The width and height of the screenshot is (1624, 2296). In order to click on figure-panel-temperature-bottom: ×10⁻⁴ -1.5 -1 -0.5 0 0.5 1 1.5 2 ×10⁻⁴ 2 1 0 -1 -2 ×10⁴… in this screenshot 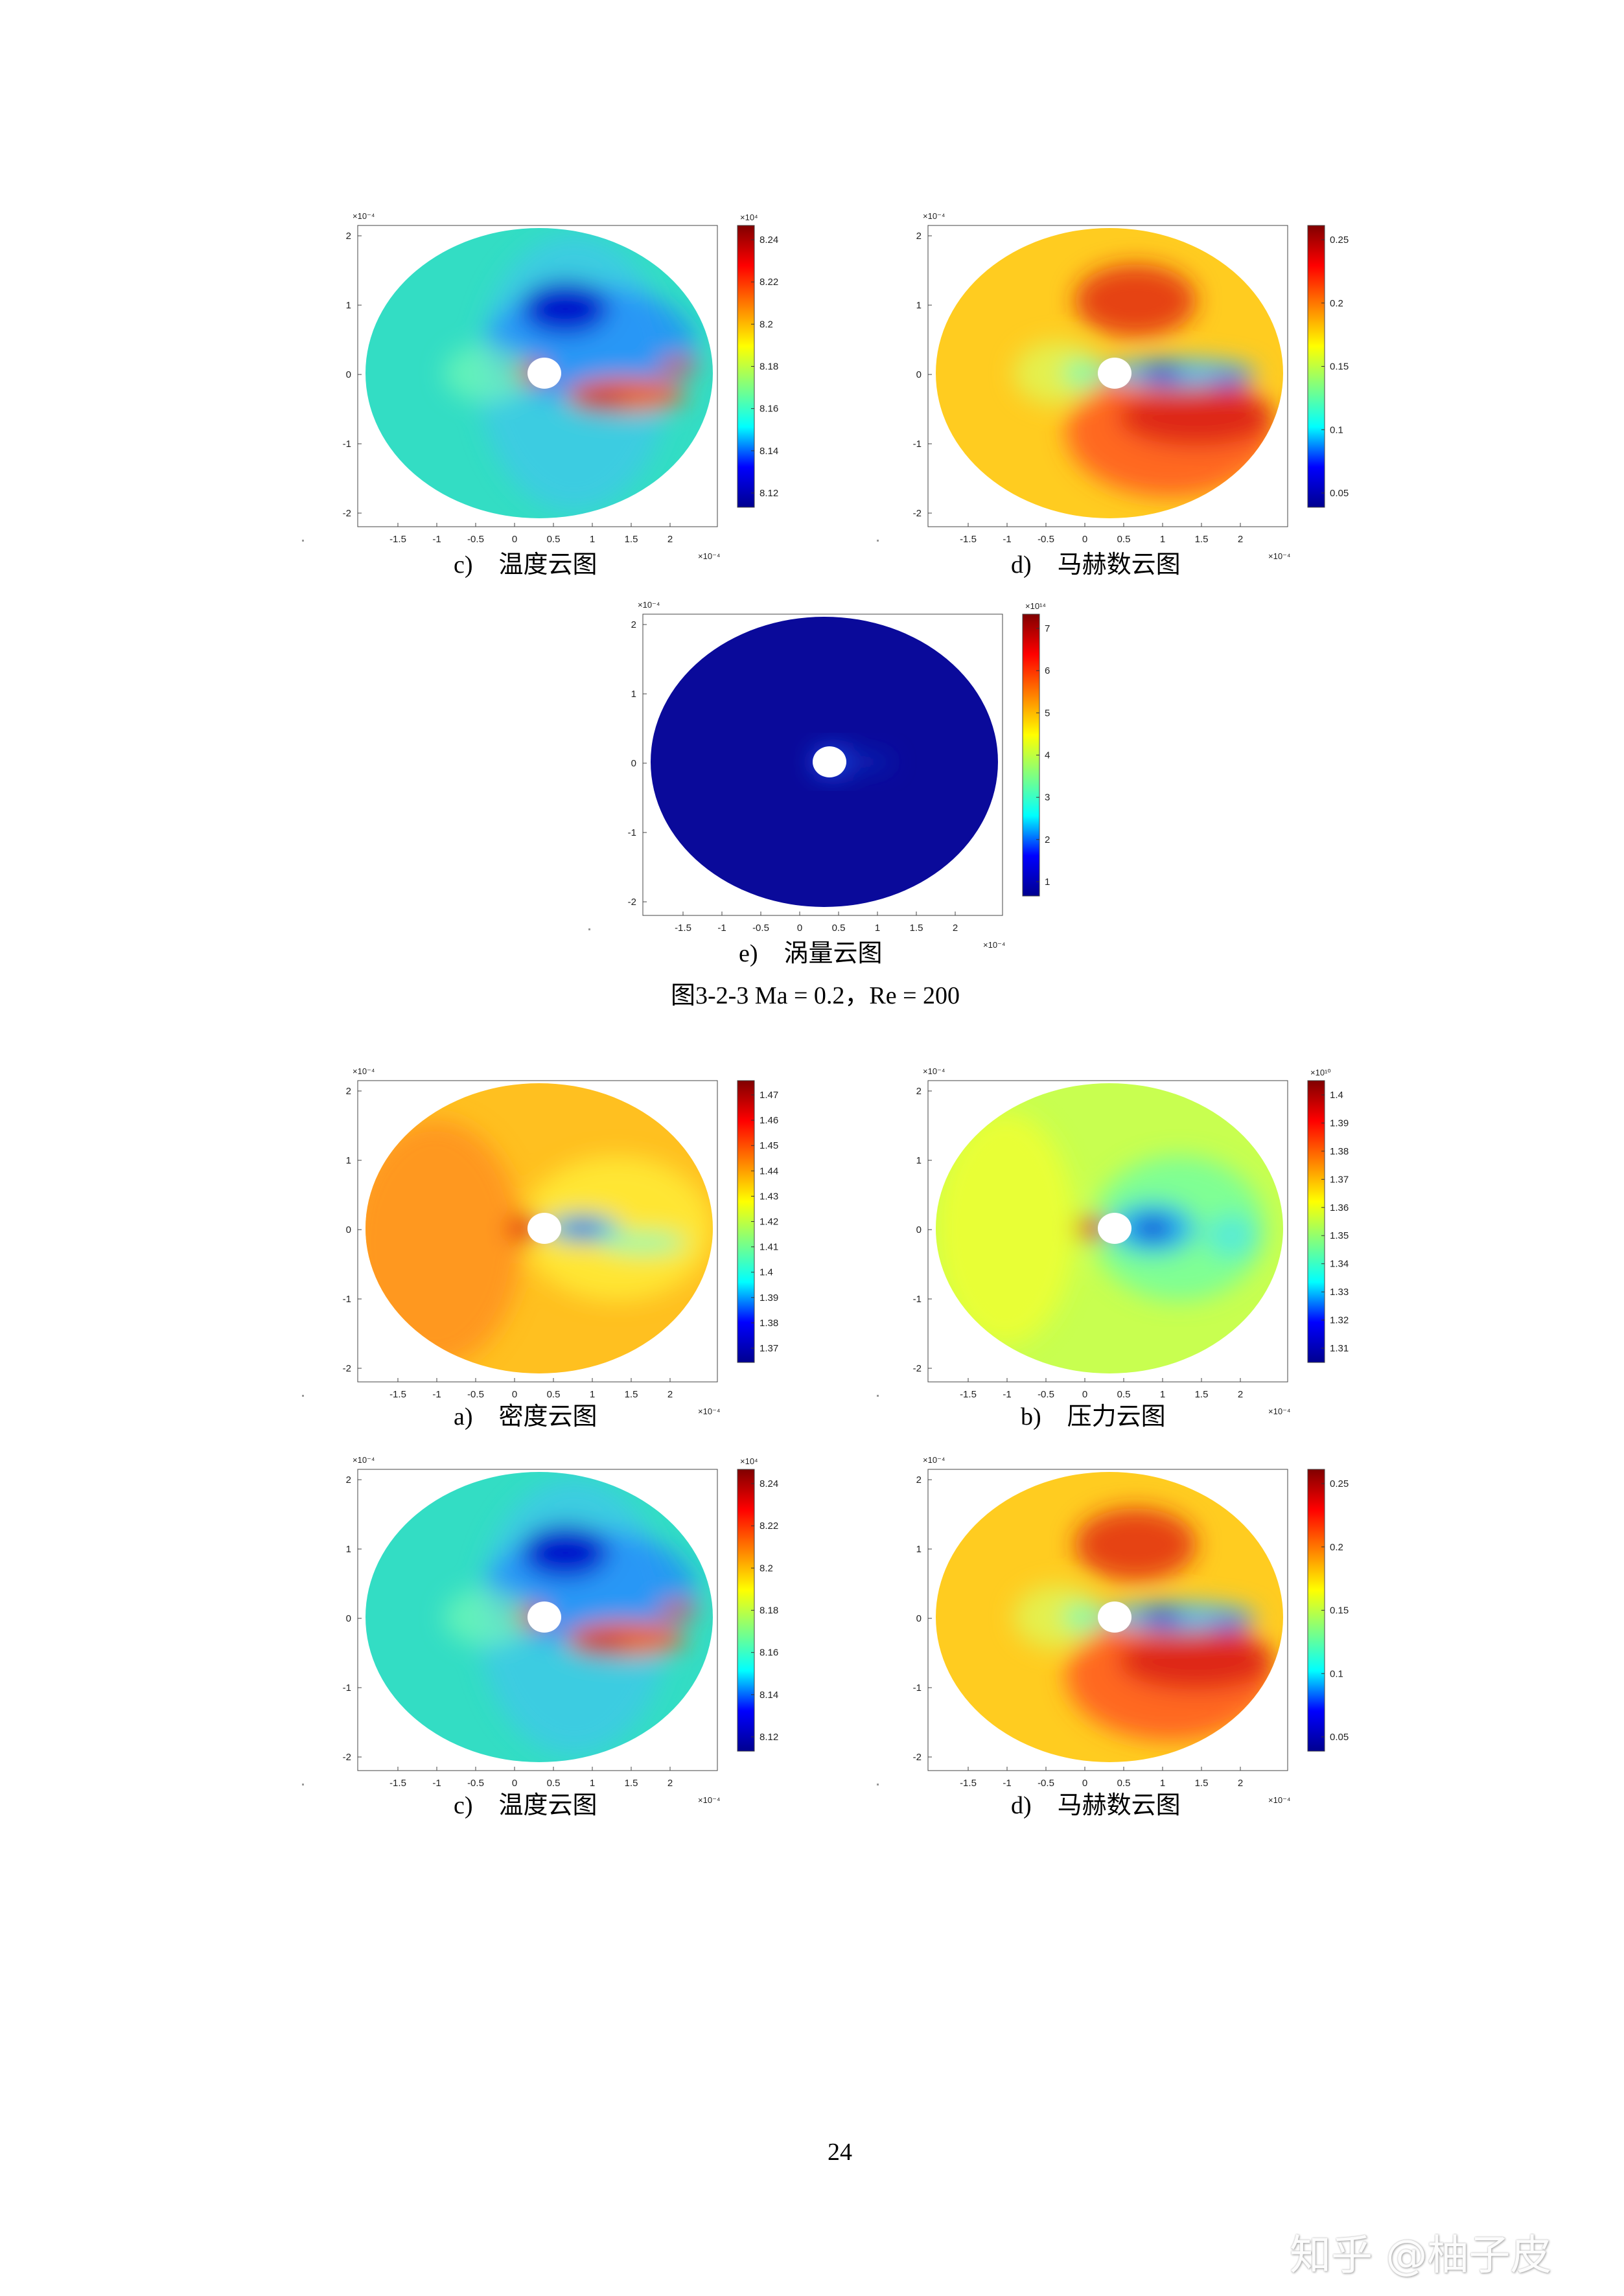, I will do `click(629, 1639)`.